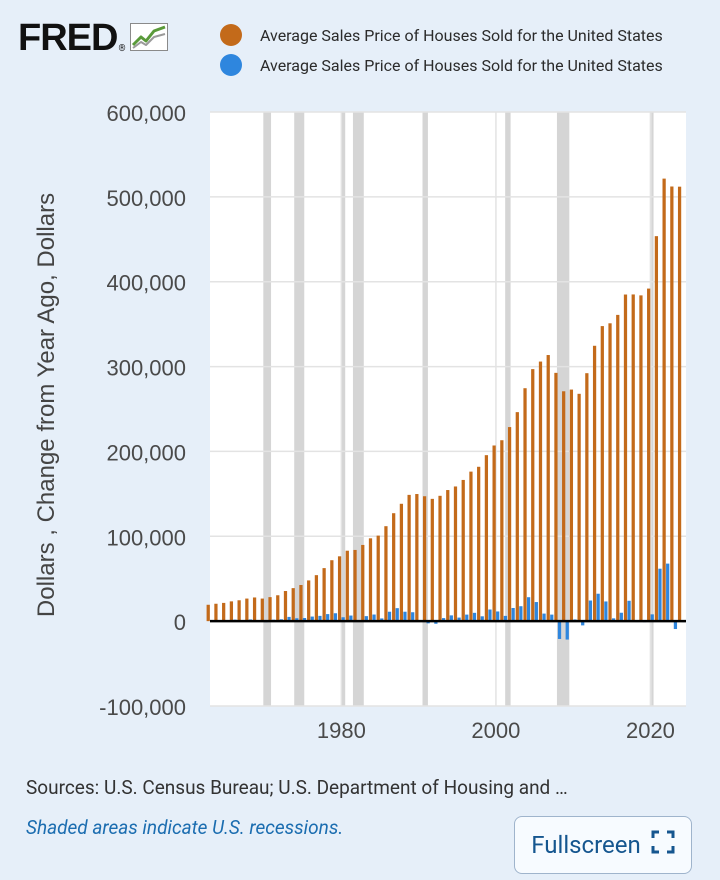 Image resolution: width=720 pixels, height=880 pixels. Describe the element at coordinates (146, 537) in the screenshot. I see `y-tick-label: 100,000` at that location.